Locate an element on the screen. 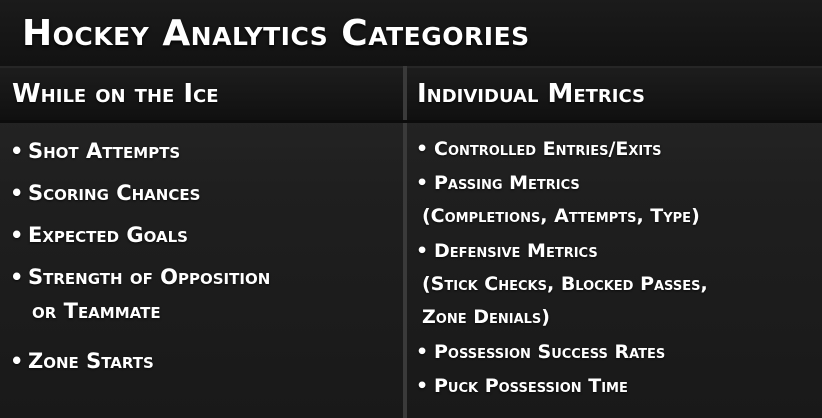 The height and width of the screenshot is (418, 822). list-item: • Controlled Entries/Exits is located at coordinates (562, 155).